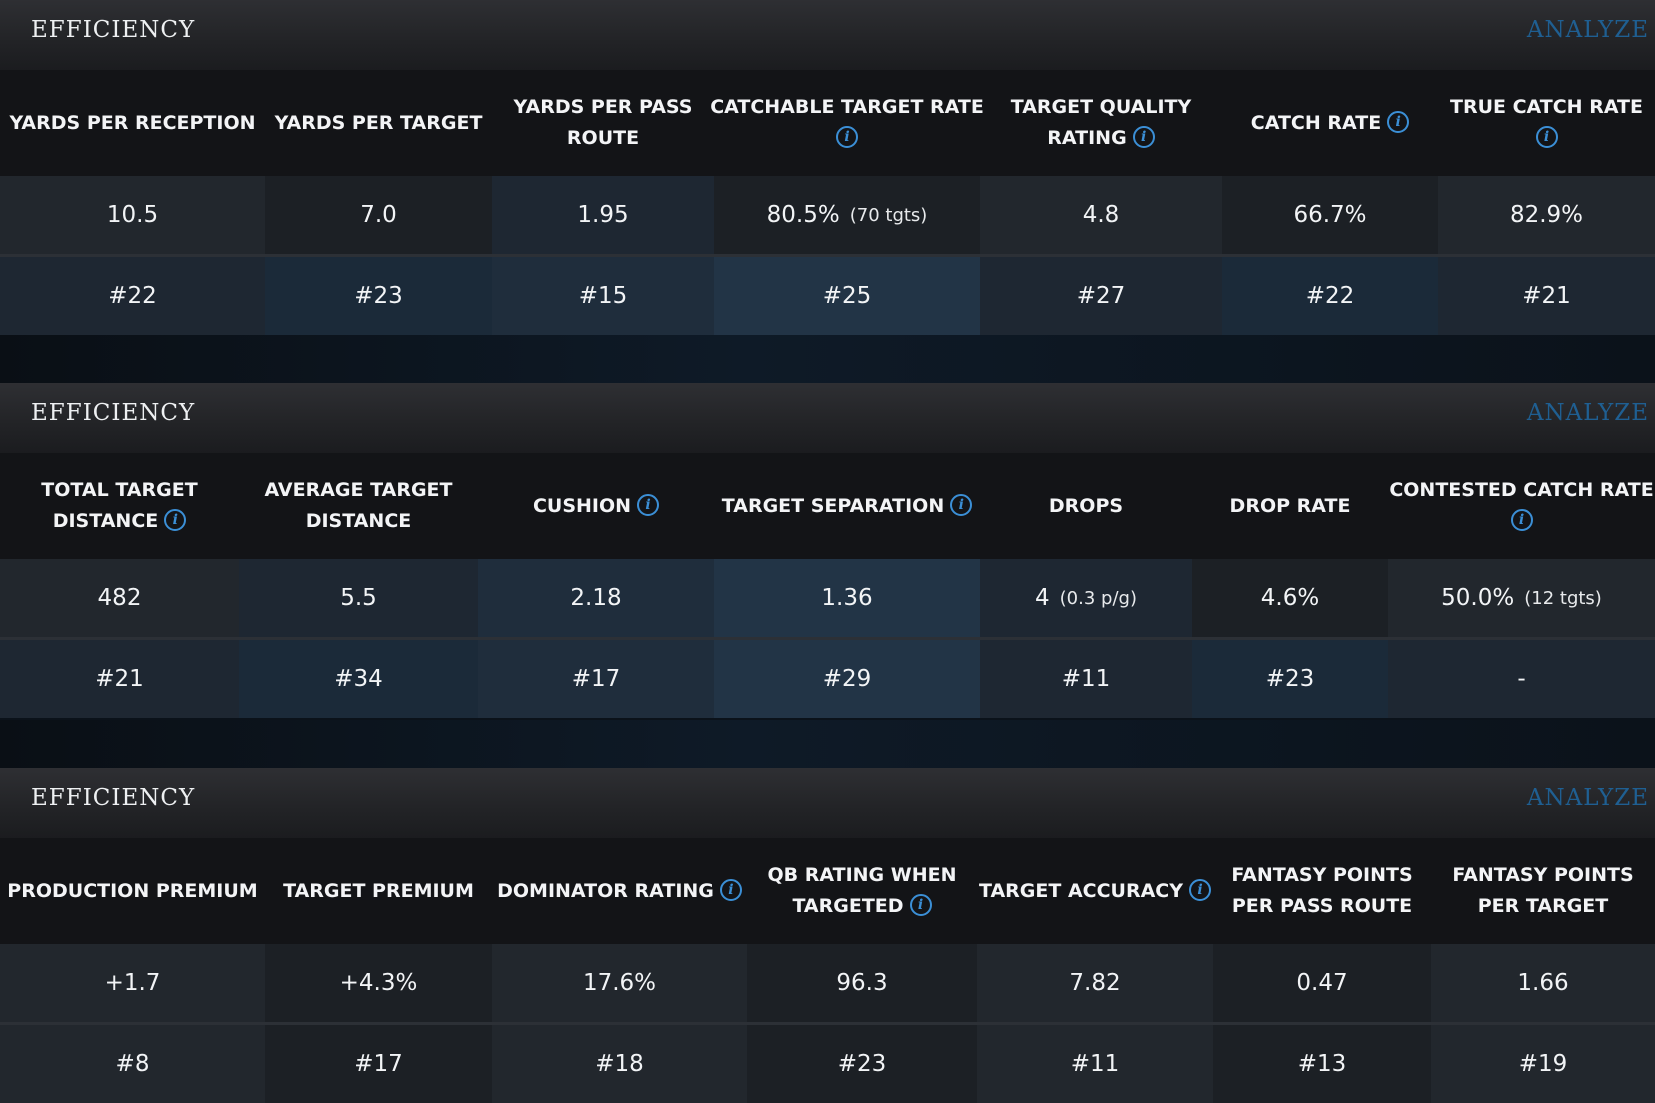 This screenshot has height=1103, width=1655. What do you see at coordinates (113, 30) in the screenshot?
I see `panel-title: EFFICIENCY` at bounding box center [113, 30].